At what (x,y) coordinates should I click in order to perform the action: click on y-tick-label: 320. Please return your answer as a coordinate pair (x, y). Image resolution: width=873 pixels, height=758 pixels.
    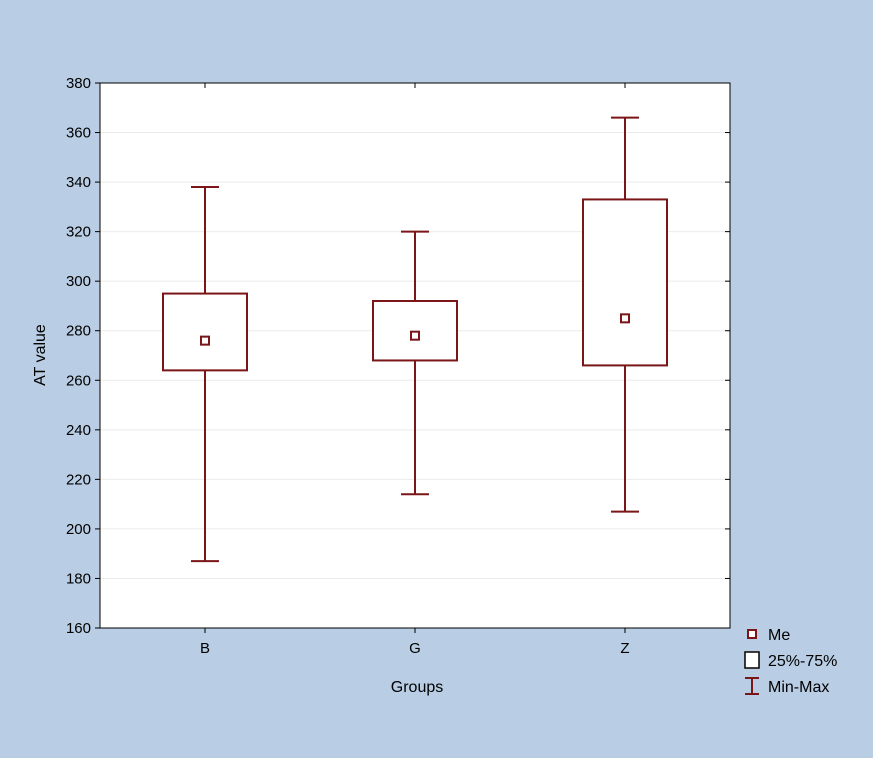
    Looking at the image, I should click on (78, 232).